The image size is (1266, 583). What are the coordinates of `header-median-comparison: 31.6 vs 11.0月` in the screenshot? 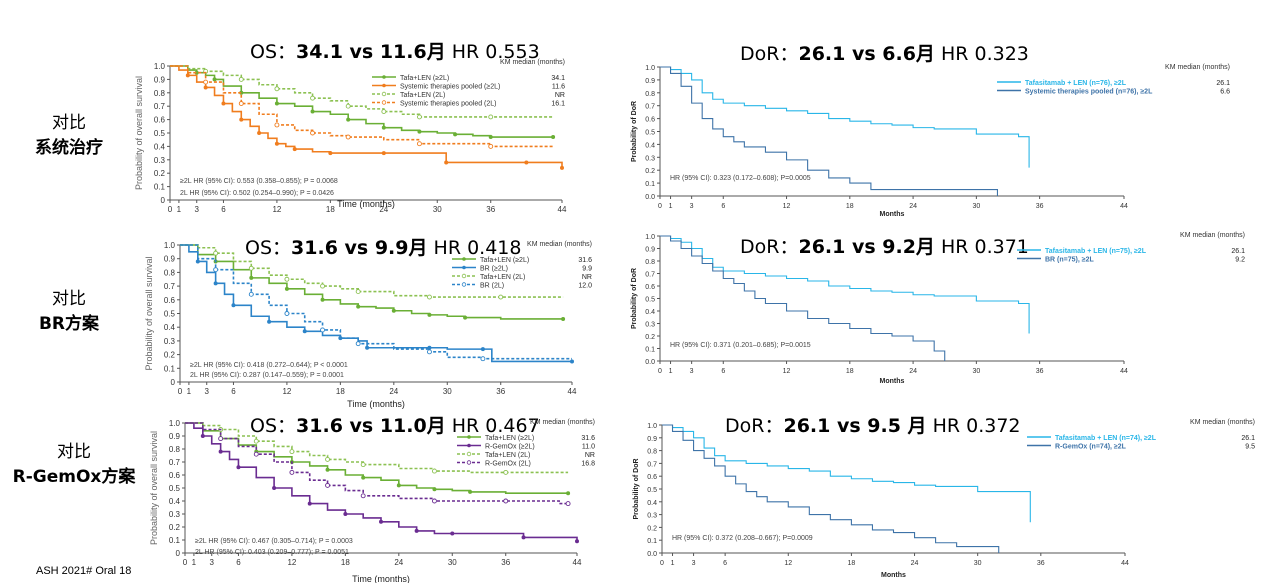 It's located at (371, 426).